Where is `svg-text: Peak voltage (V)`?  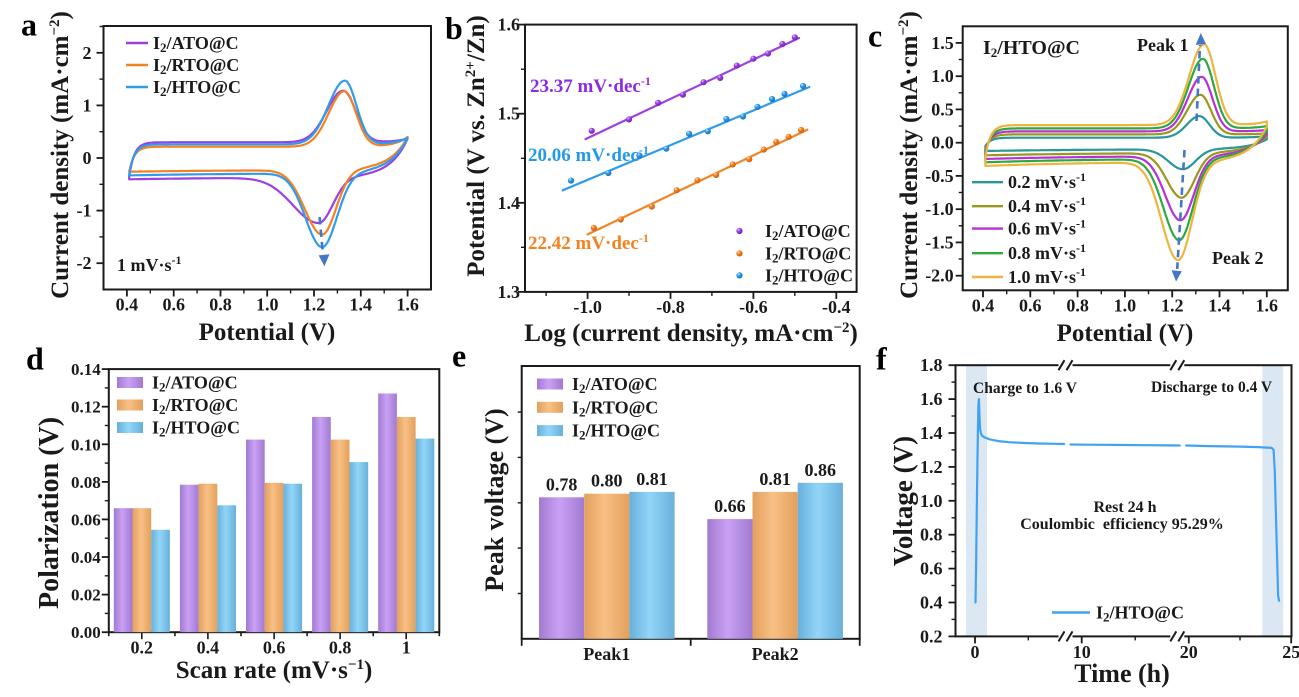 svg-text: Peak voltage (V) is located at coordinates (494, 499).